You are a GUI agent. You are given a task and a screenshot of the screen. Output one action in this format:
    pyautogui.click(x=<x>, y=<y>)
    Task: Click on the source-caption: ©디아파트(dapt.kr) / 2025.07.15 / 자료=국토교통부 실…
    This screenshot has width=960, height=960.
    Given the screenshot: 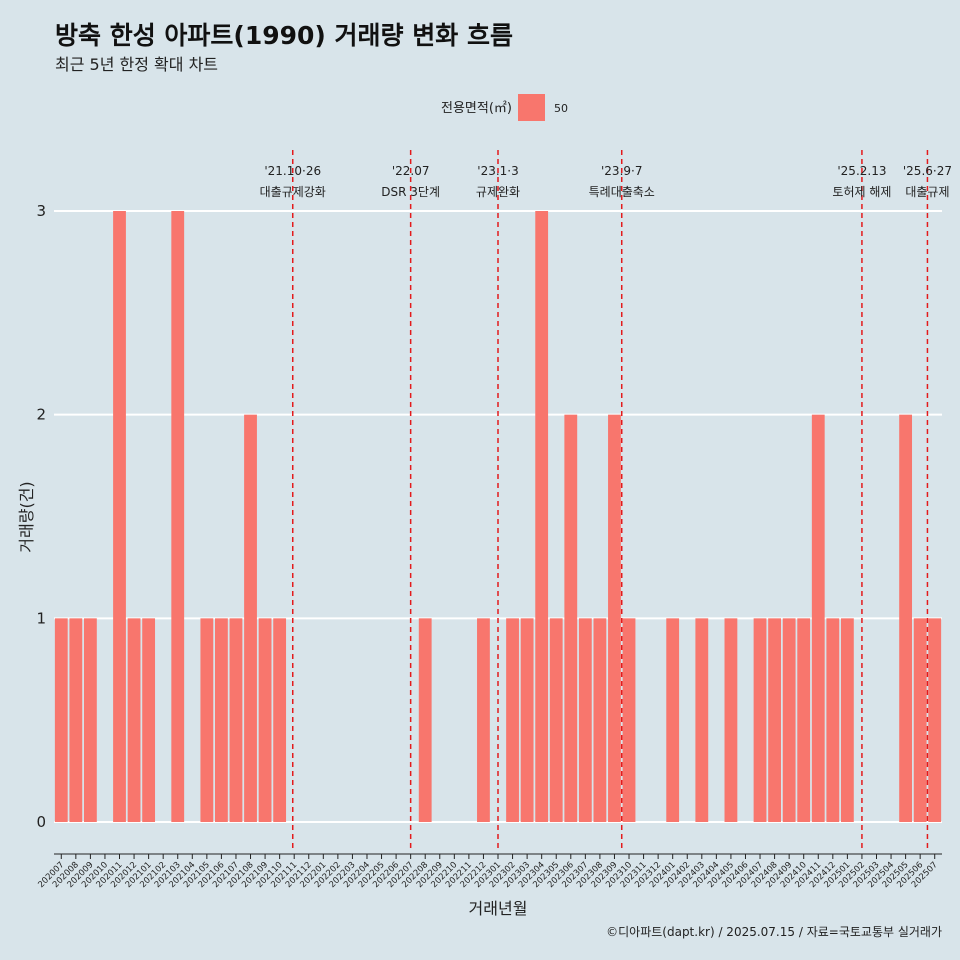 What is the action you would take?
    pyautogui.click(x=774, y=932)
    